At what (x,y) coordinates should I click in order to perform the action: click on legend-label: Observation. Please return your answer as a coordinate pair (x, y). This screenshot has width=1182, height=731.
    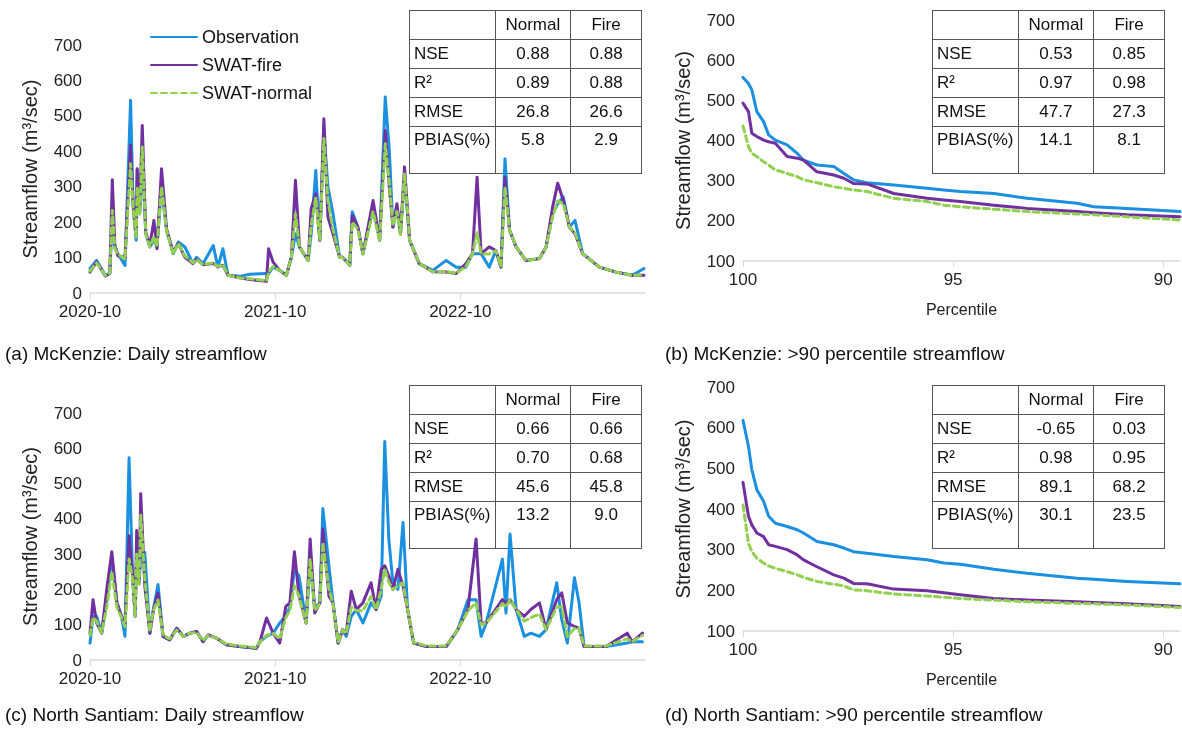
    Looking at the image, I should click on (251, 37).